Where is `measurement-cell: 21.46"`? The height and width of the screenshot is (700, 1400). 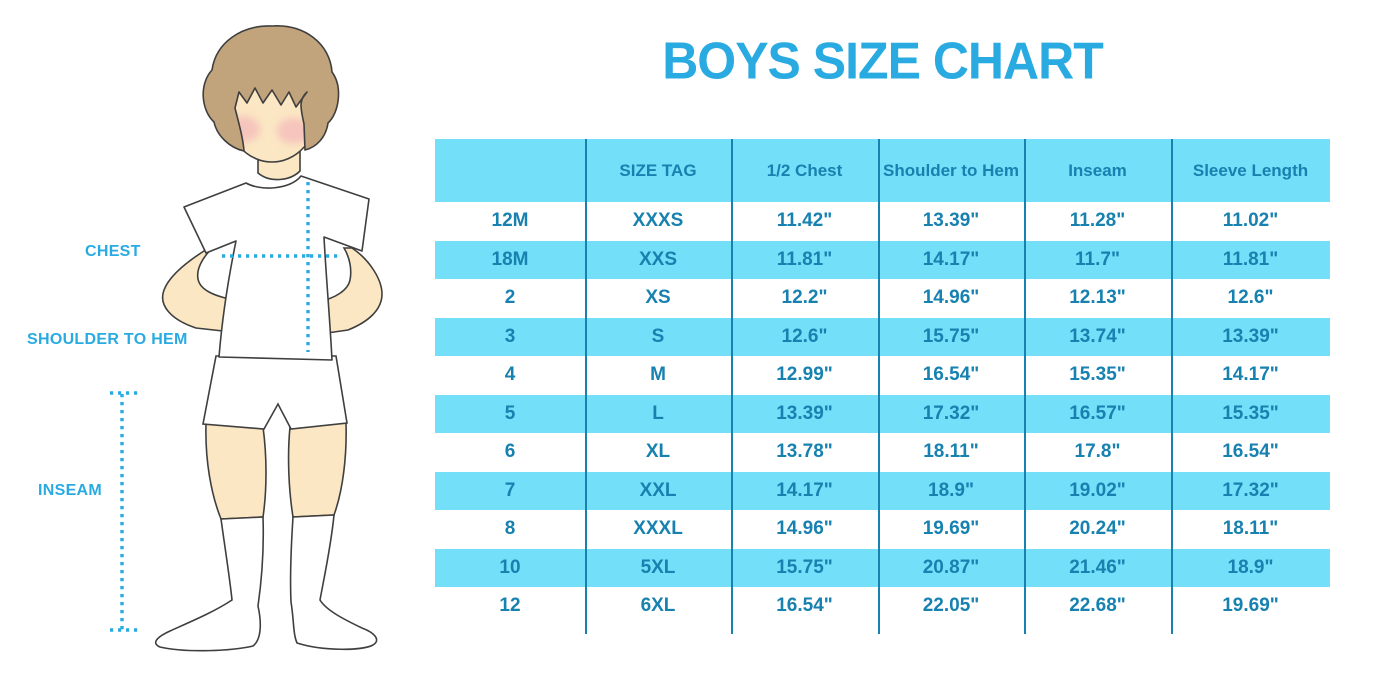
measurement-cell: 21.46" is located at coordinates (1097, 567).